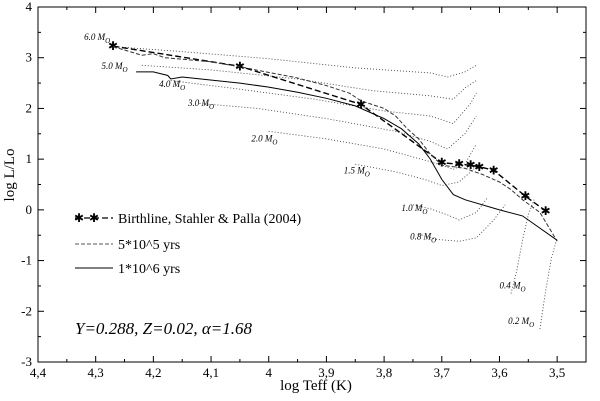 This screenshot has width=600, height=401. I want to click on x-axis-label: log Teff (K), so click(316, 386).